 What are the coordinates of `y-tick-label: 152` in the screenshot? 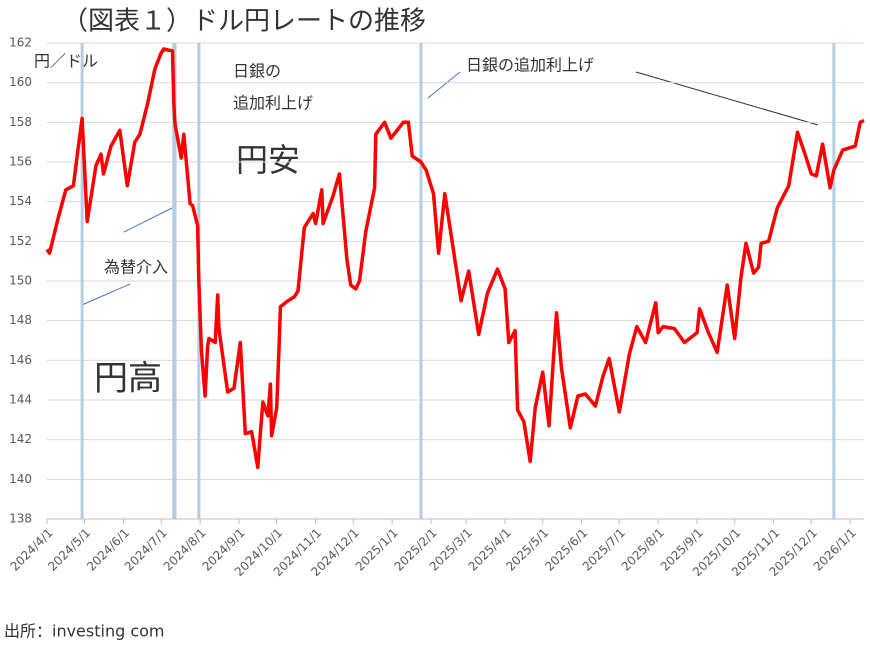 It's located at (20, 241).